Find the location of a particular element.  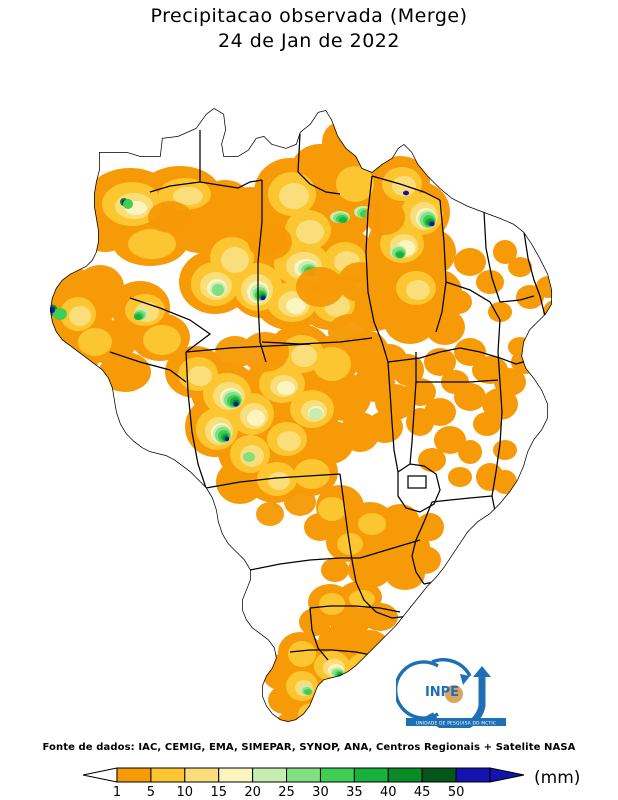

colorbar-tick-label: 45 is located at coordinates (422, 792).